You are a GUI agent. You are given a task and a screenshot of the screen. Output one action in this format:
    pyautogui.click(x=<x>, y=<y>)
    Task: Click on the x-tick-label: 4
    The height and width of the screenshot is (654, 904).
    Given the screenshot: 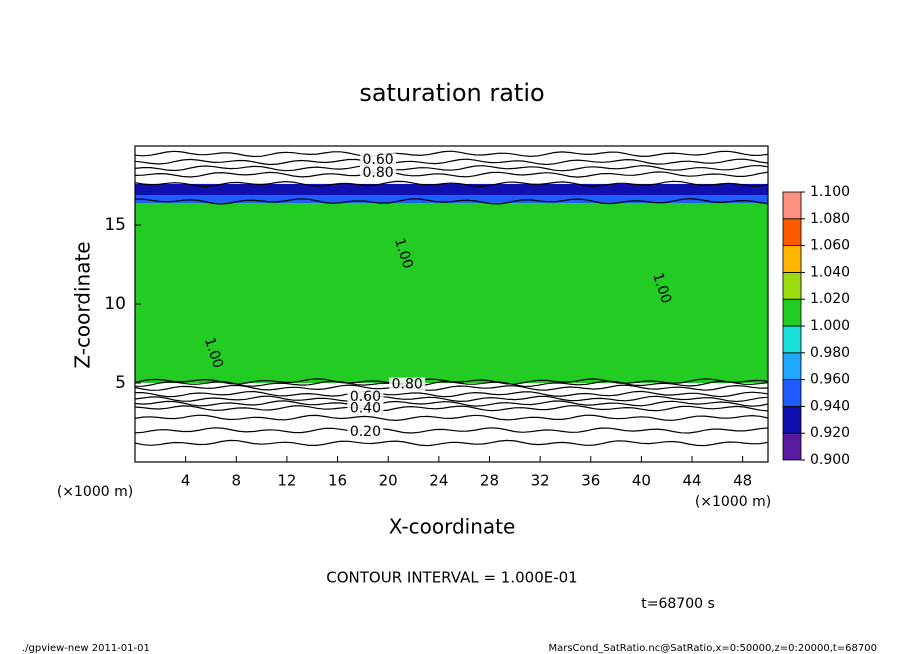 What is the action you would take?
    pyautogui.click(x=186, y=481)
    